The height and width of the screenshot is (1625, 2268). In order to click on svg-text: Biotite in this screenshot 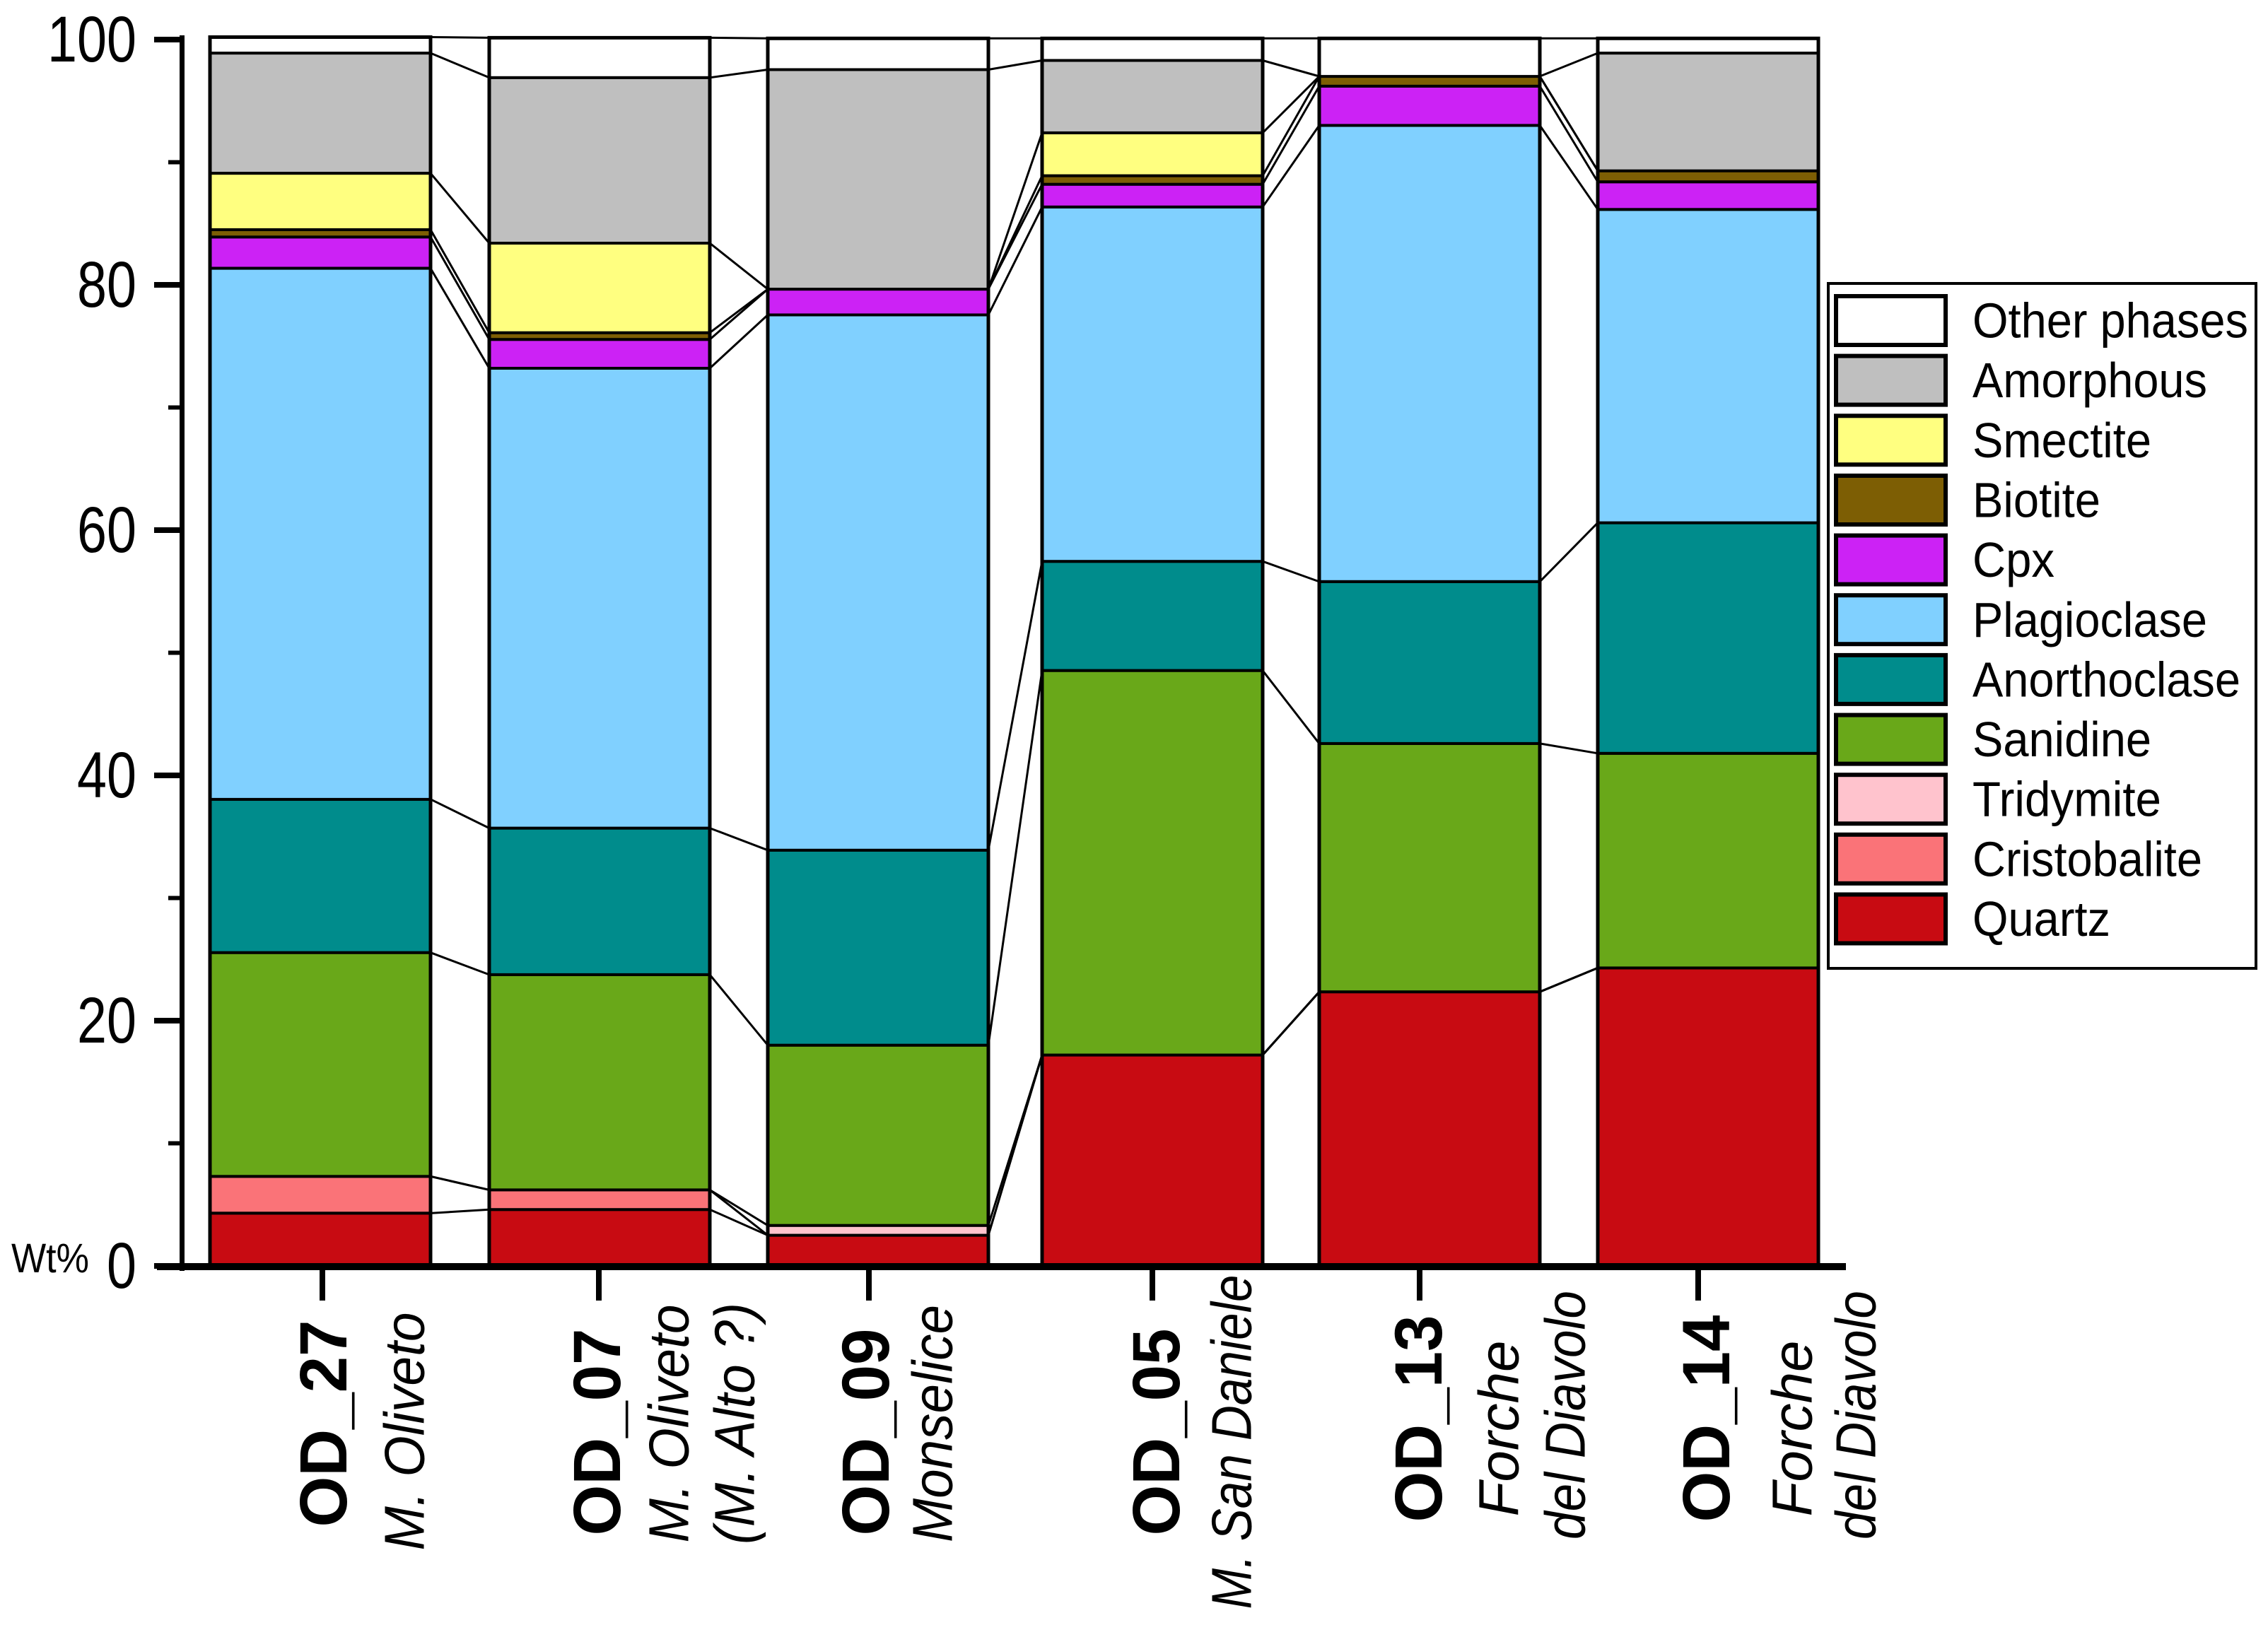, I will do `click(2036, 500)`.